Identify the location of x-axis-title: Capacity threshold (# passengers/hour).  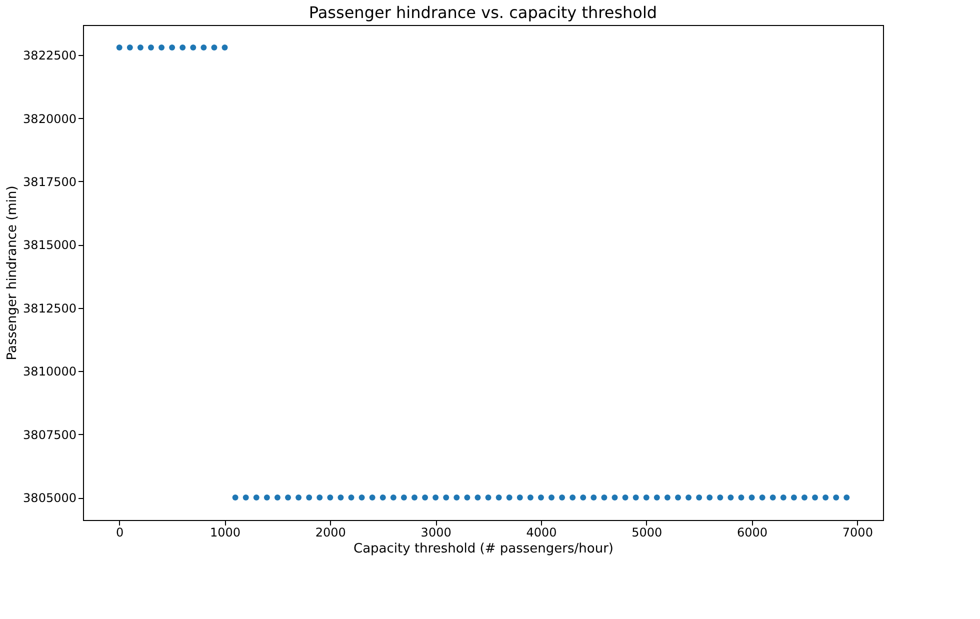
(484, 549).